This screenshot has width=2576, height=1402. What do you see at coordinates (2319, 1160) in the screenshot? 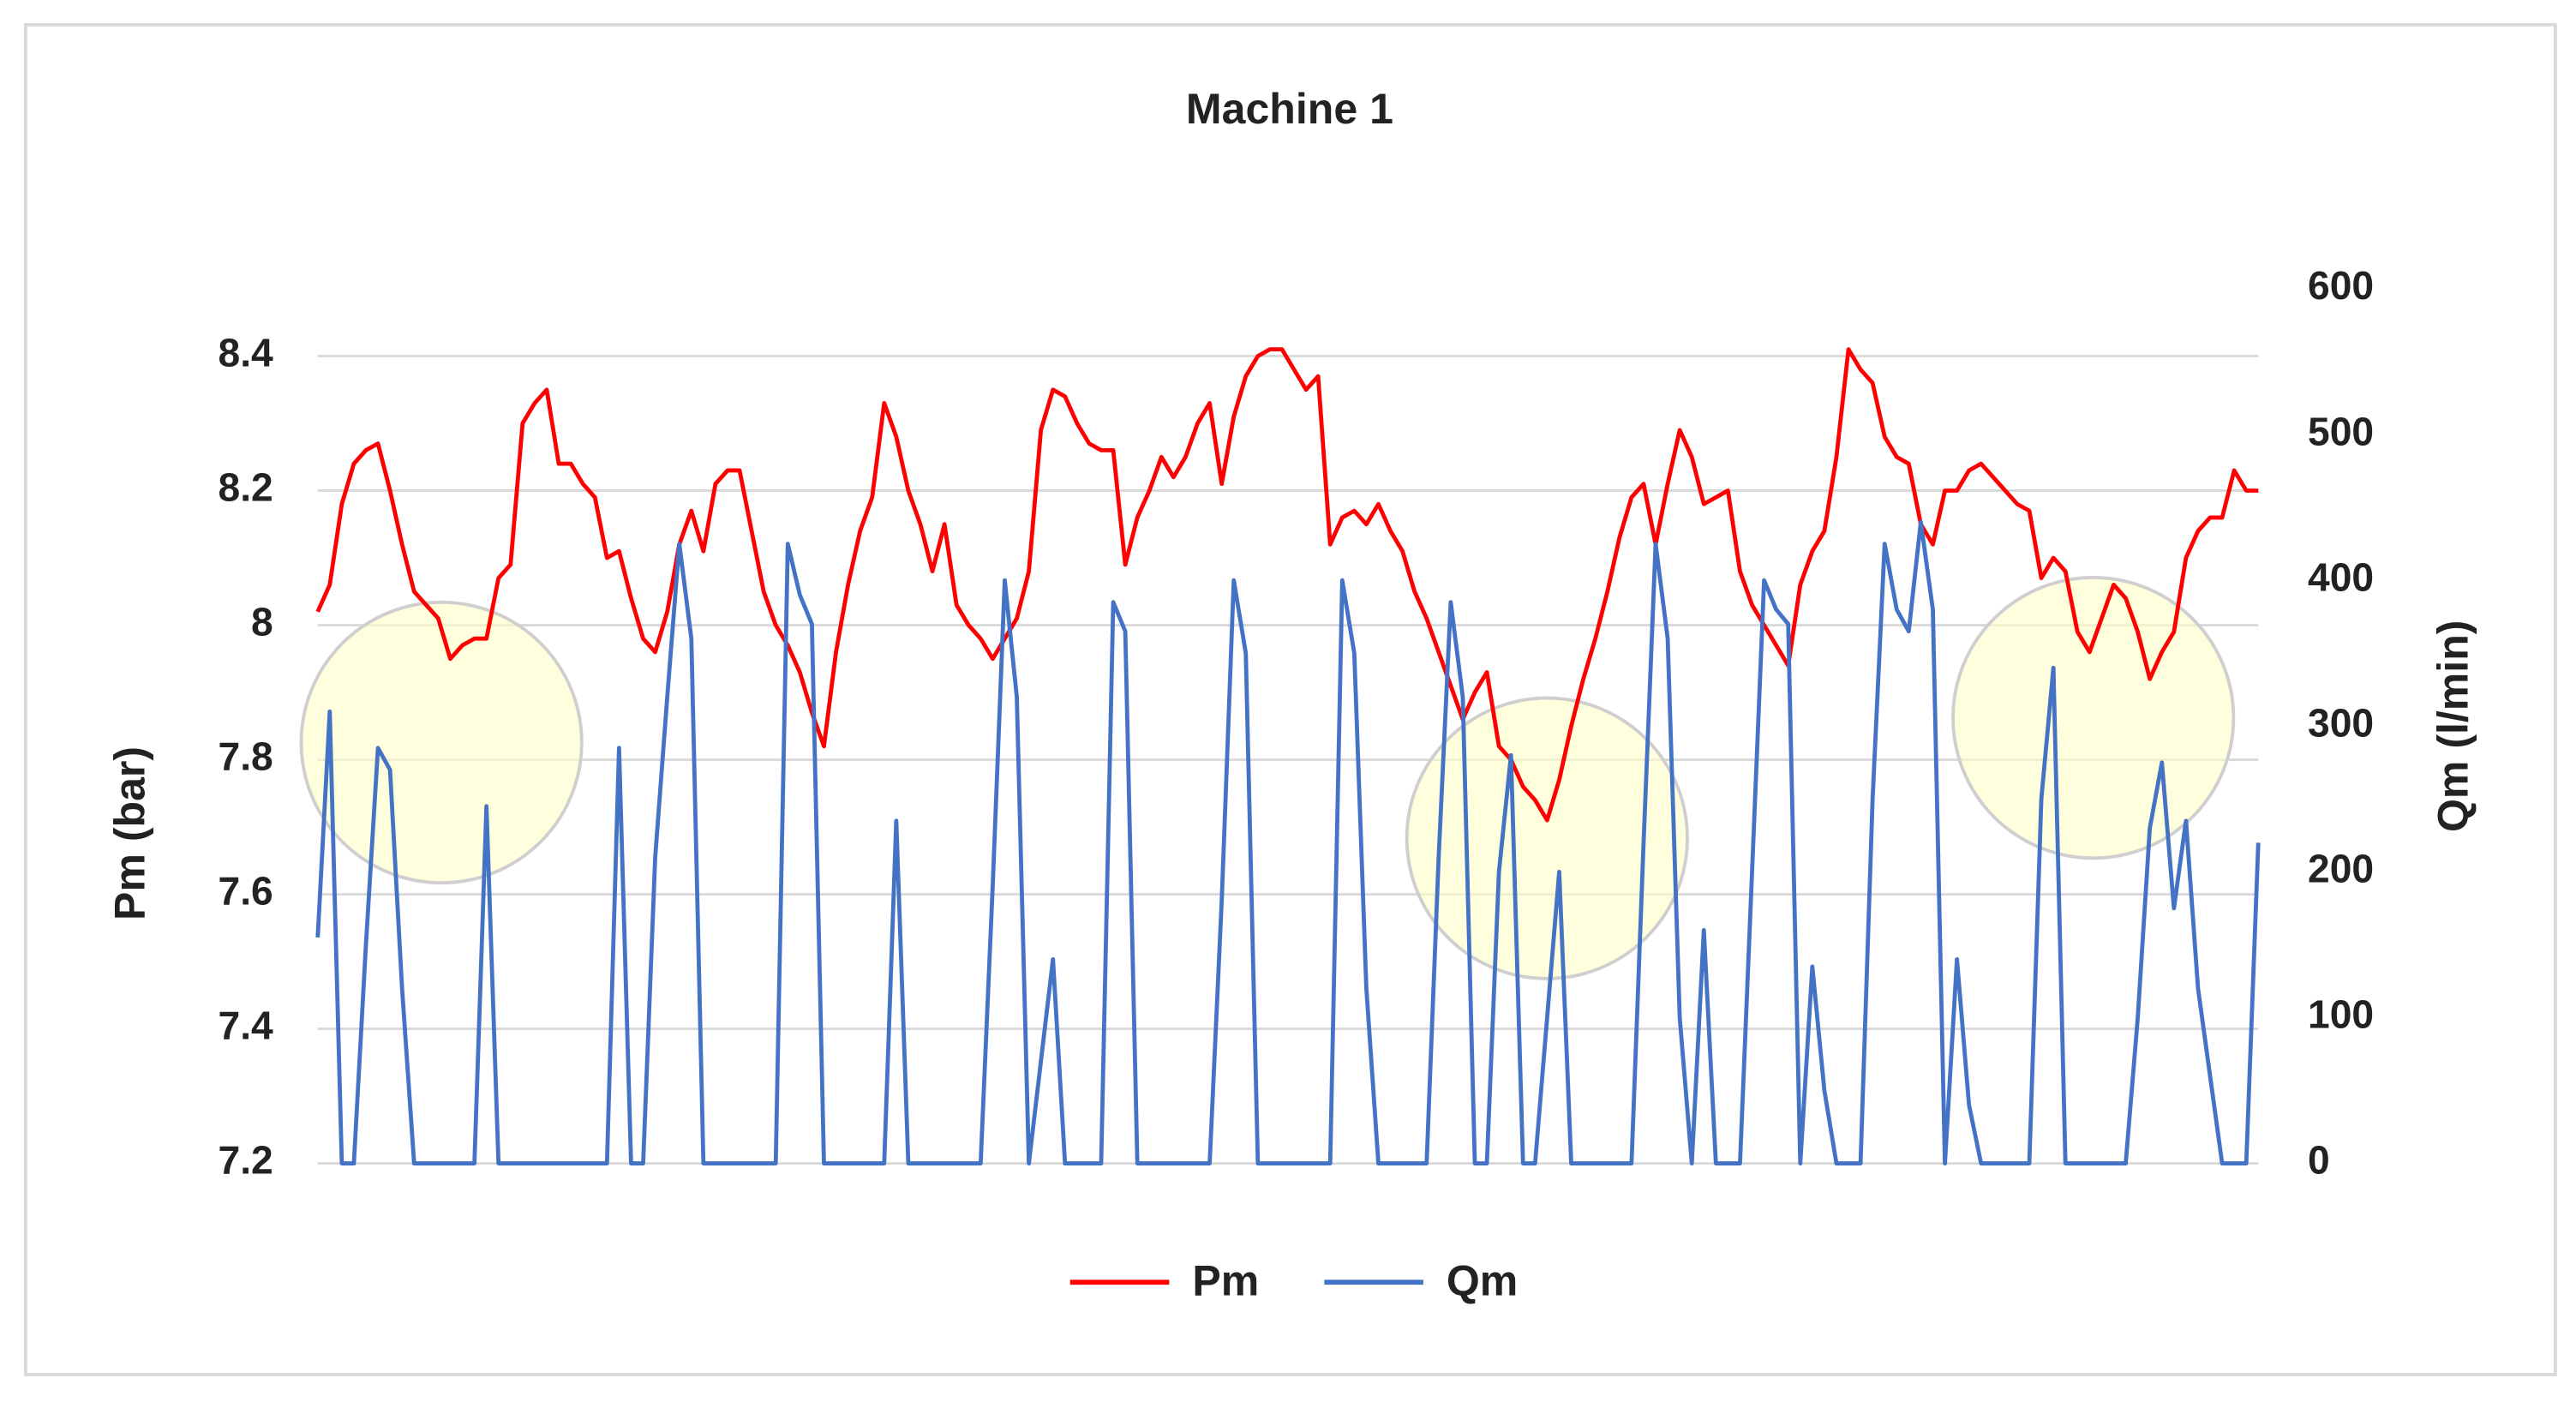
I see `y2-tick-label: 0` at bounding box center [2319, 1160].